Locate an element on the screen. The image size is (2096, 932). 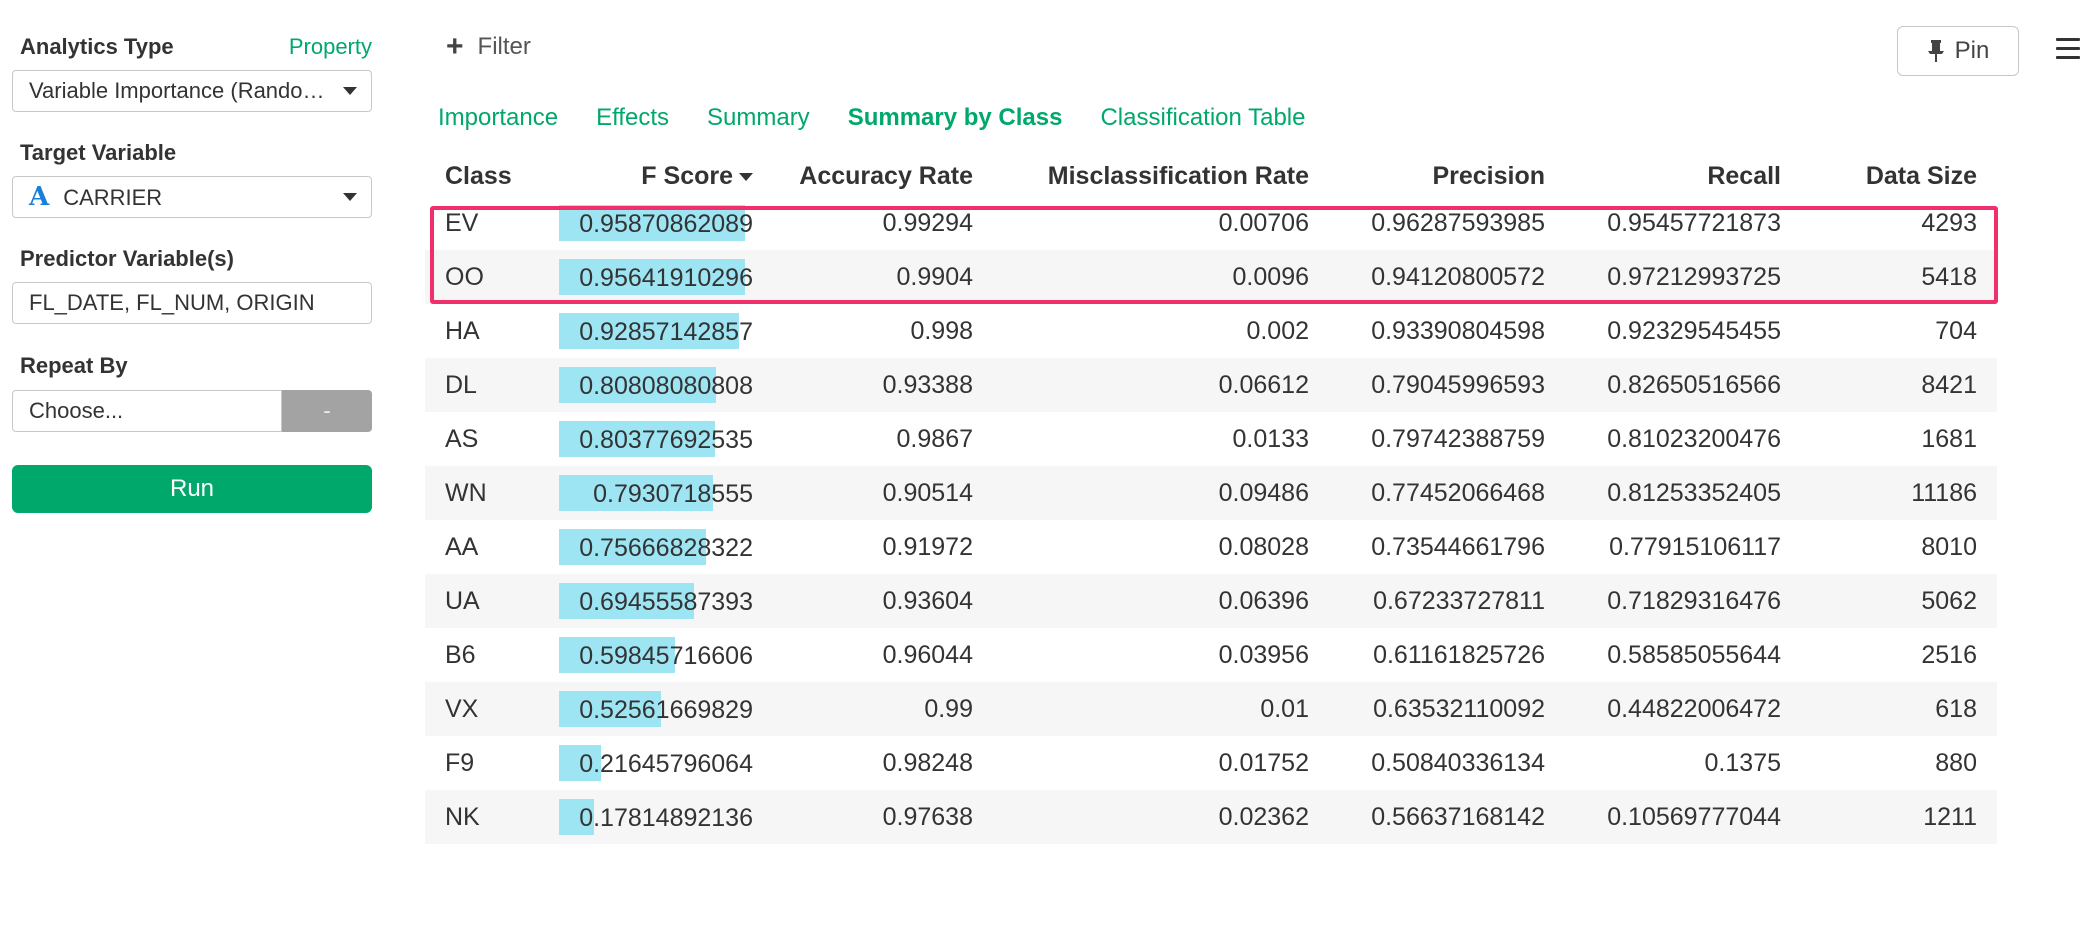
cell-accuracy-rate: 0.99 is located at coordinates (875, 709).